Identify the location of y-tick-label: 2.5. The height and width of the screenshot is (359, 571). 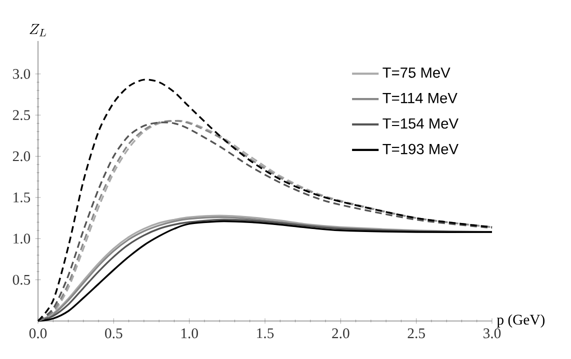
(21, 115).